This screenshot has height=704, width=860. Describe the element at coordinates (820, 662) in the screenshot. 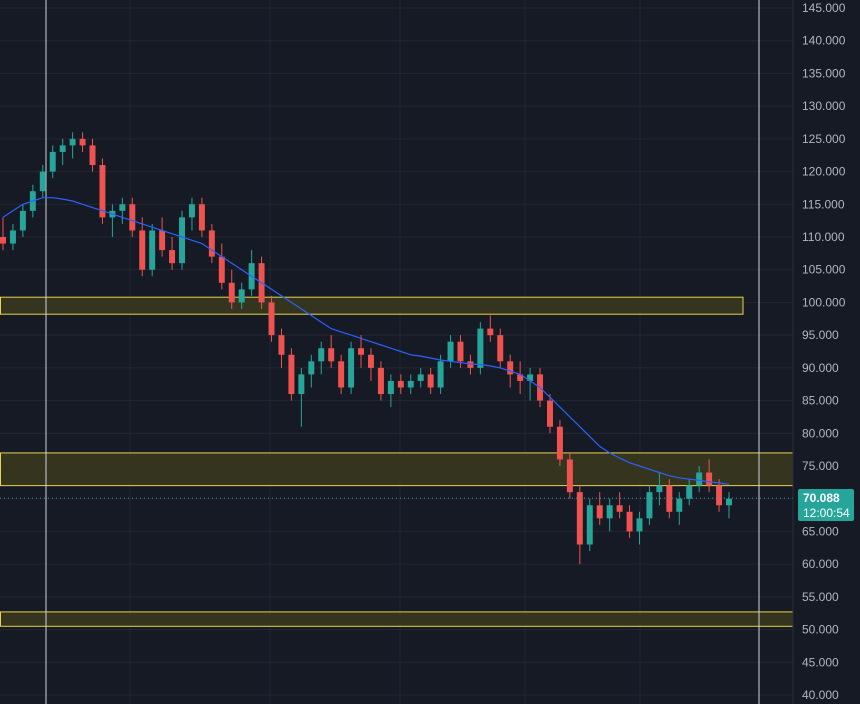

I see `price-tick-label: 45.000` at that location.